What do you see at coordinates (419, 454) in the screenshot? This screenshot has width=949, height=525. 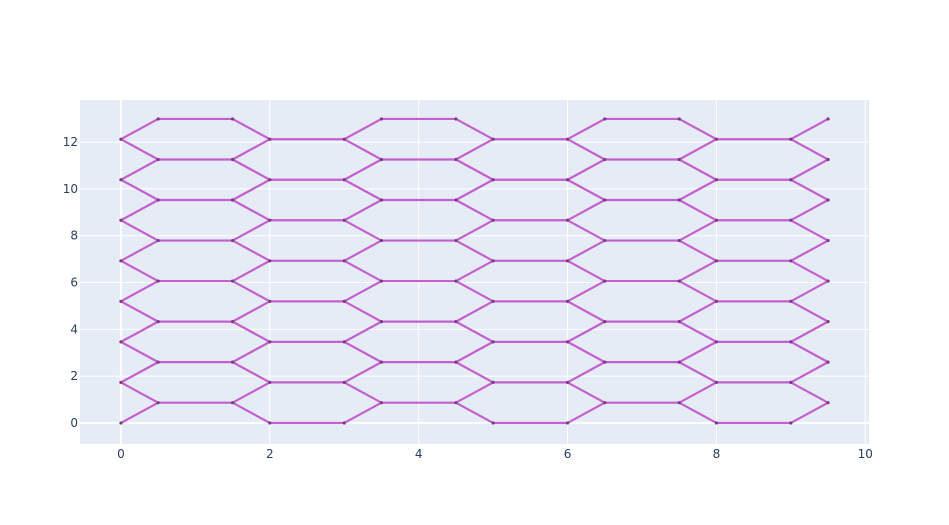 I see `x-tick-label: 4` at bounding box center [419, 454].